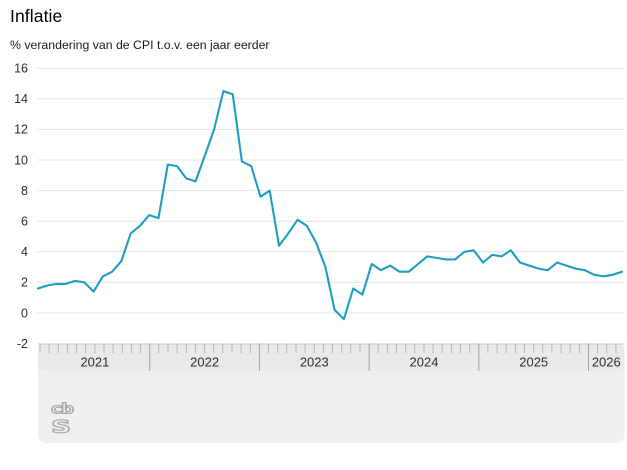  What do you see at coordinates (424, 362) in the screenshot?
I see `year-label-2024: 2024` at bounding box center [424, 362].